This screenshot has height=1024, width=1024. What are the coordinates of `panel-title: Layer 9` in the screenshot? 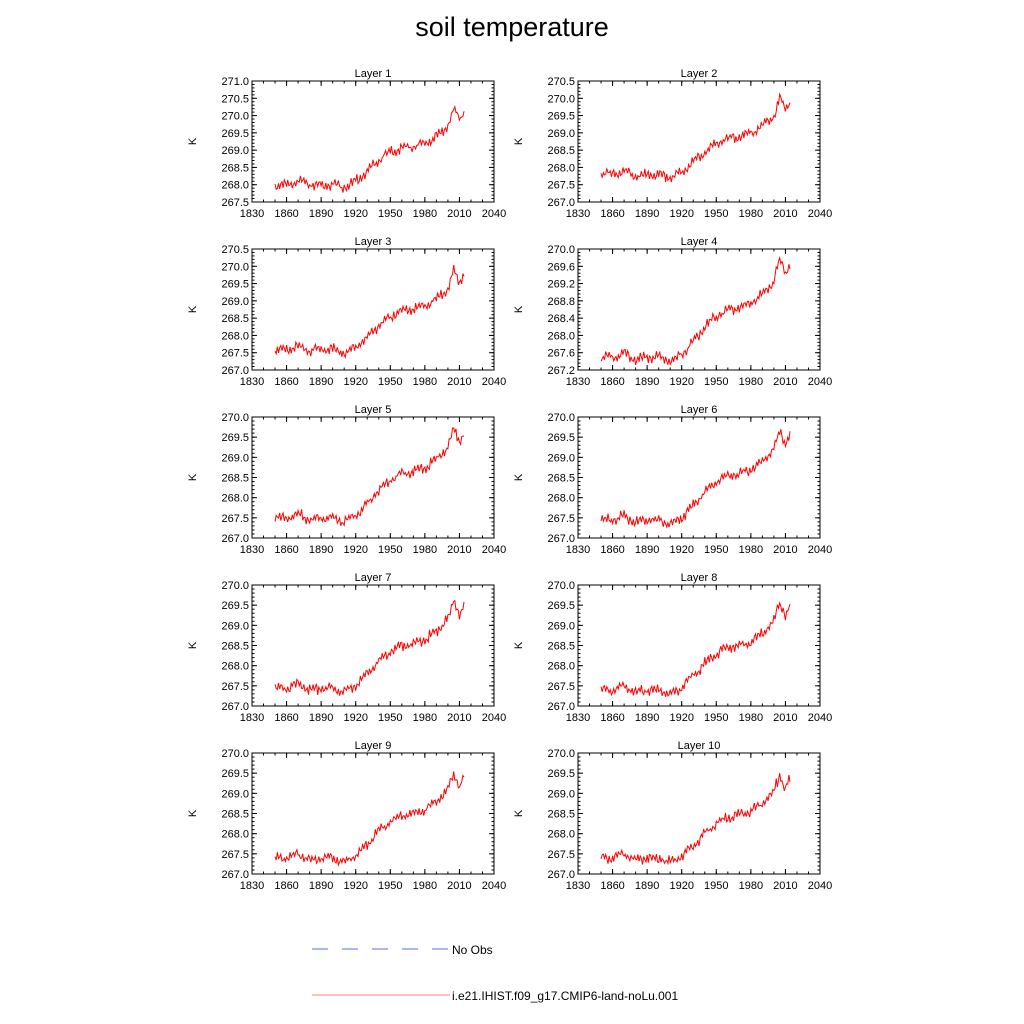 It's located at (373, 746).